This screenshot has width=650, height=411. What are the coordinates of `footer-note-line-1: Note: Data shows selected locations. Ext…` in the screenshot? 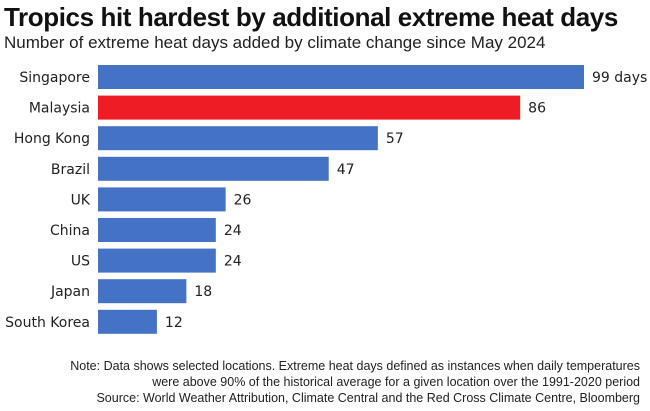 It's located at (355, 366).